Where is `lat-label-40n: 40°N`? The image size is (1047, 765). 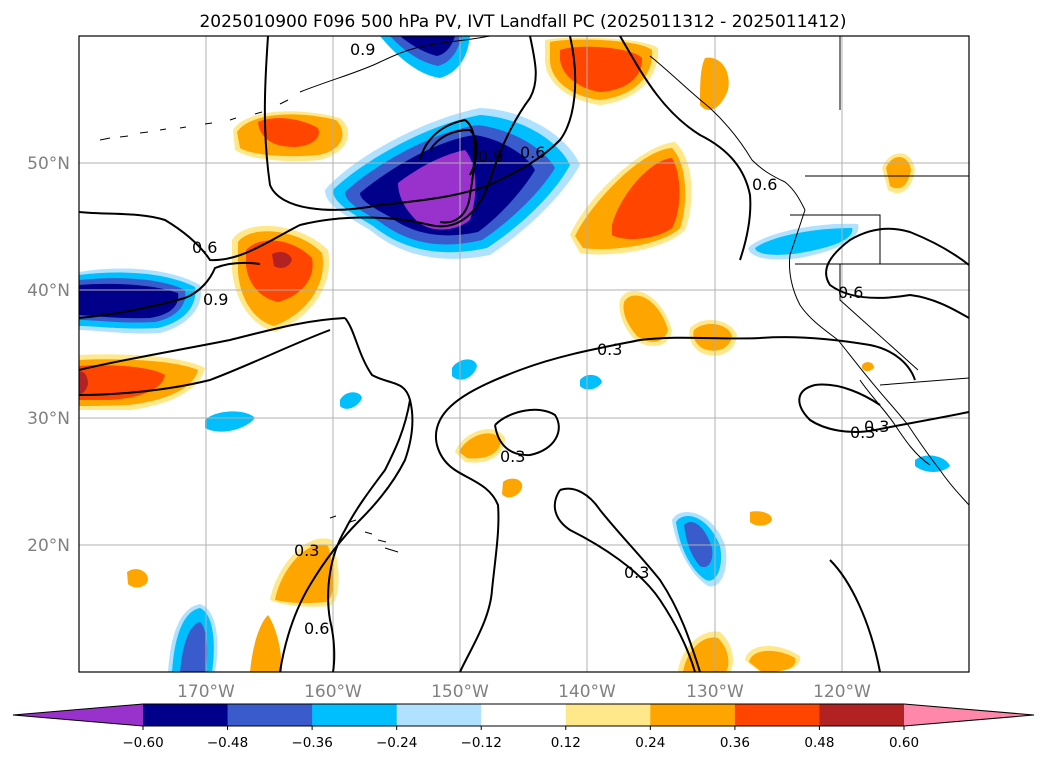 lat-label-40n: 40°N is located at coordinates (48, 291).